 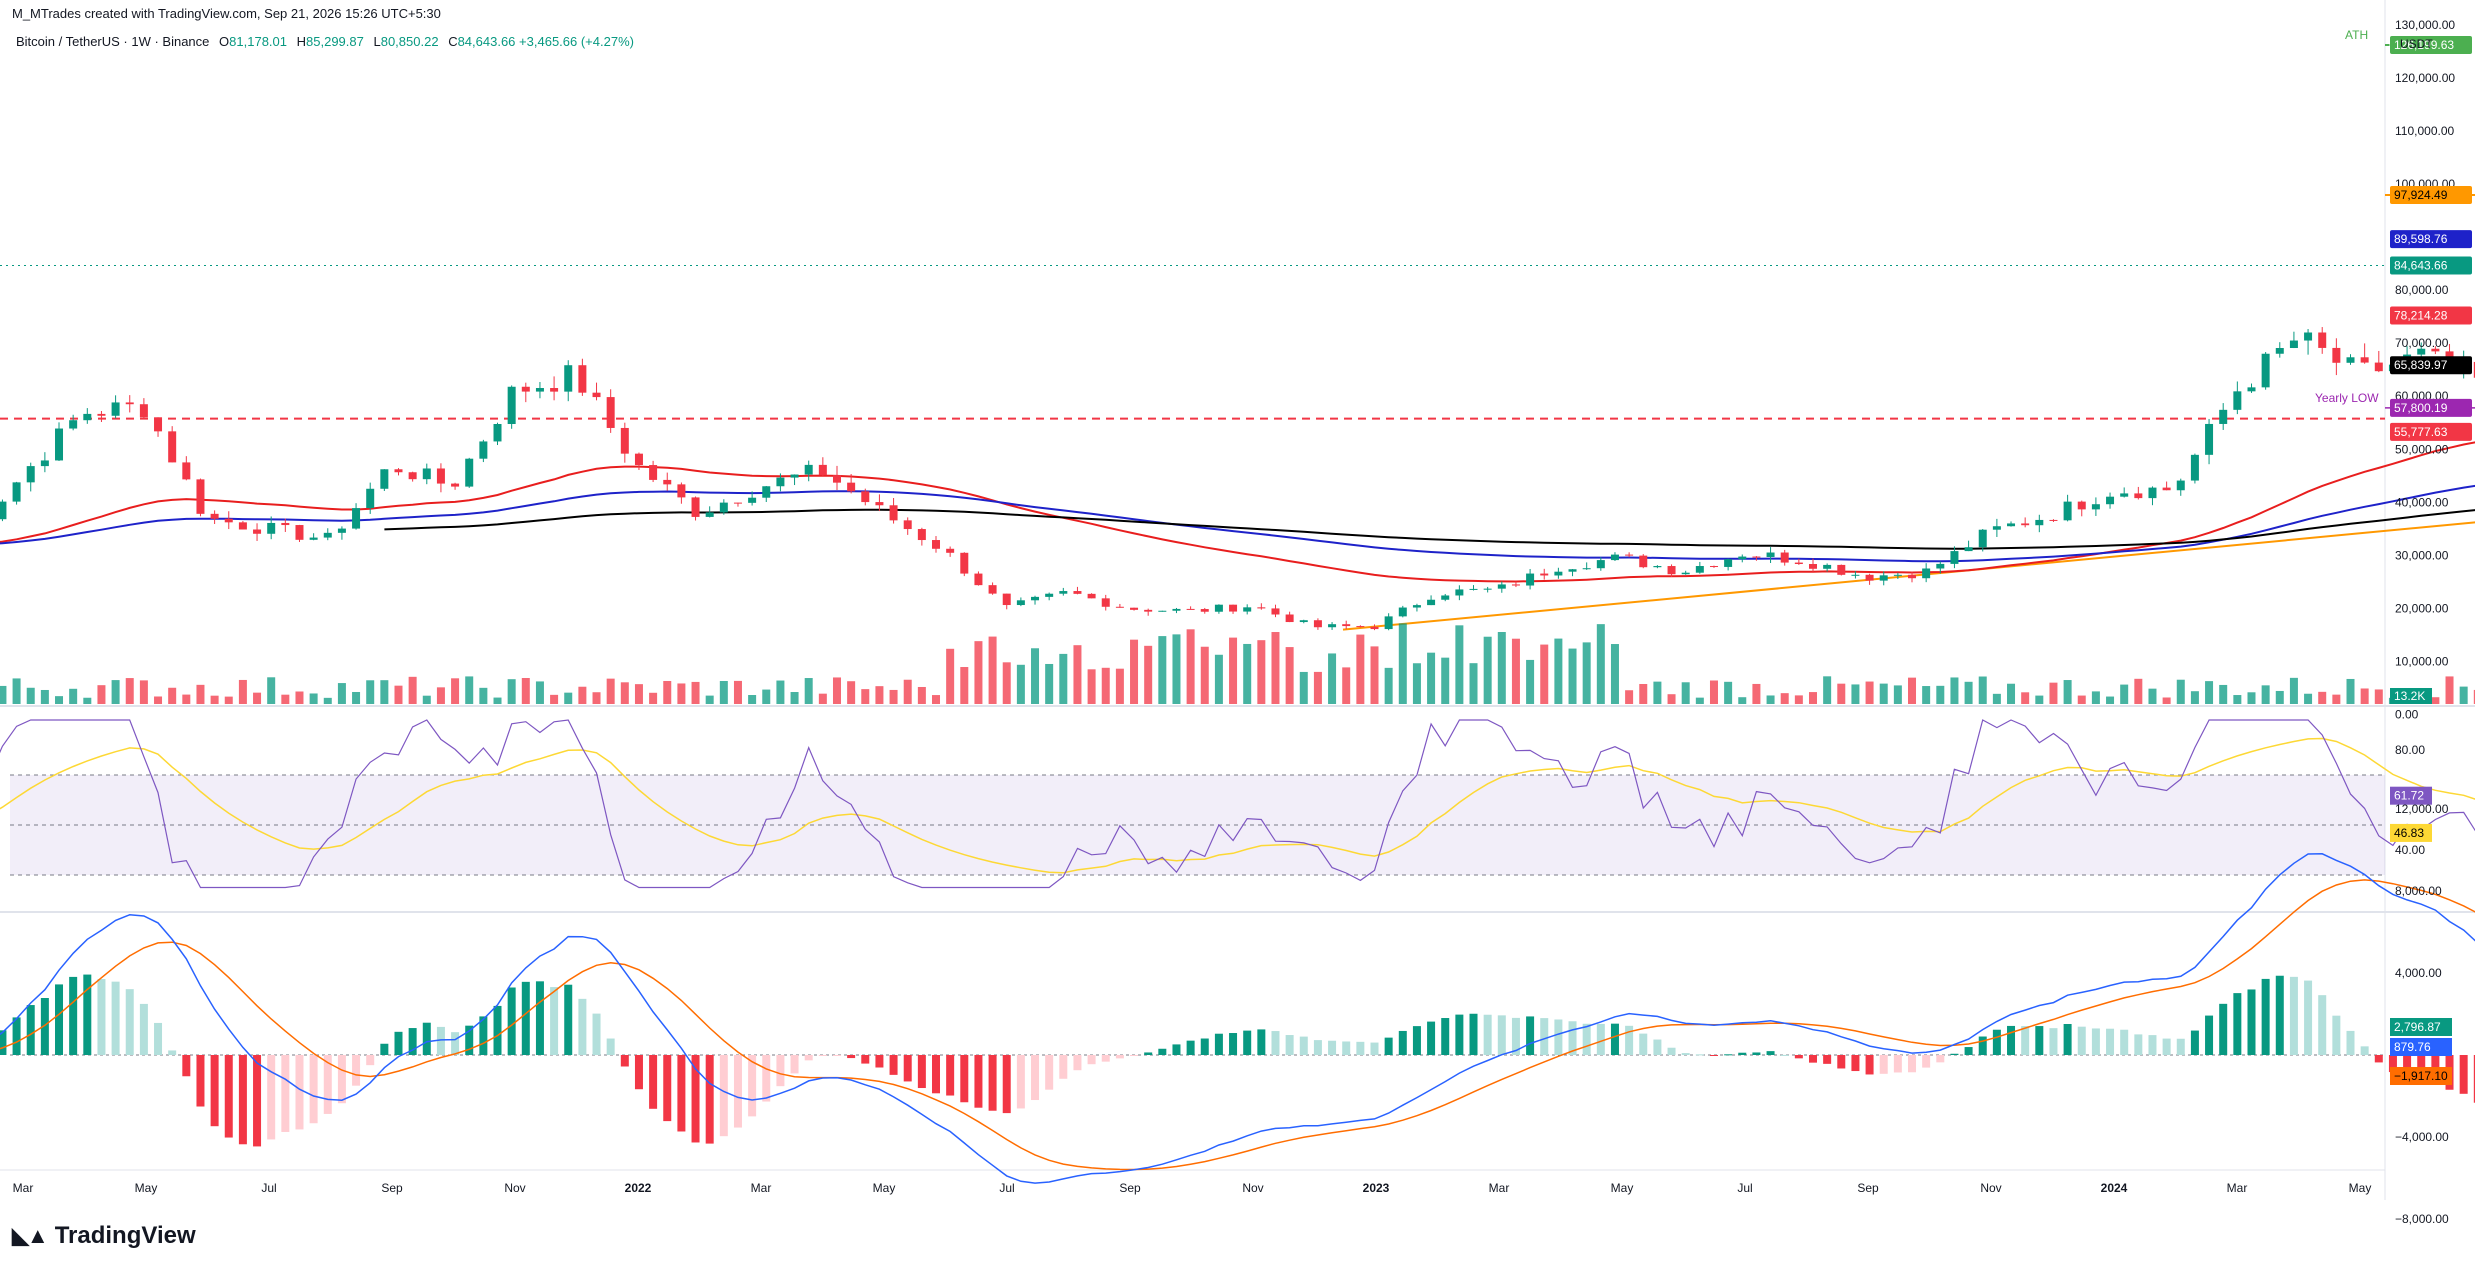 I want to click on trend-line, so click(x=1908, y=501).